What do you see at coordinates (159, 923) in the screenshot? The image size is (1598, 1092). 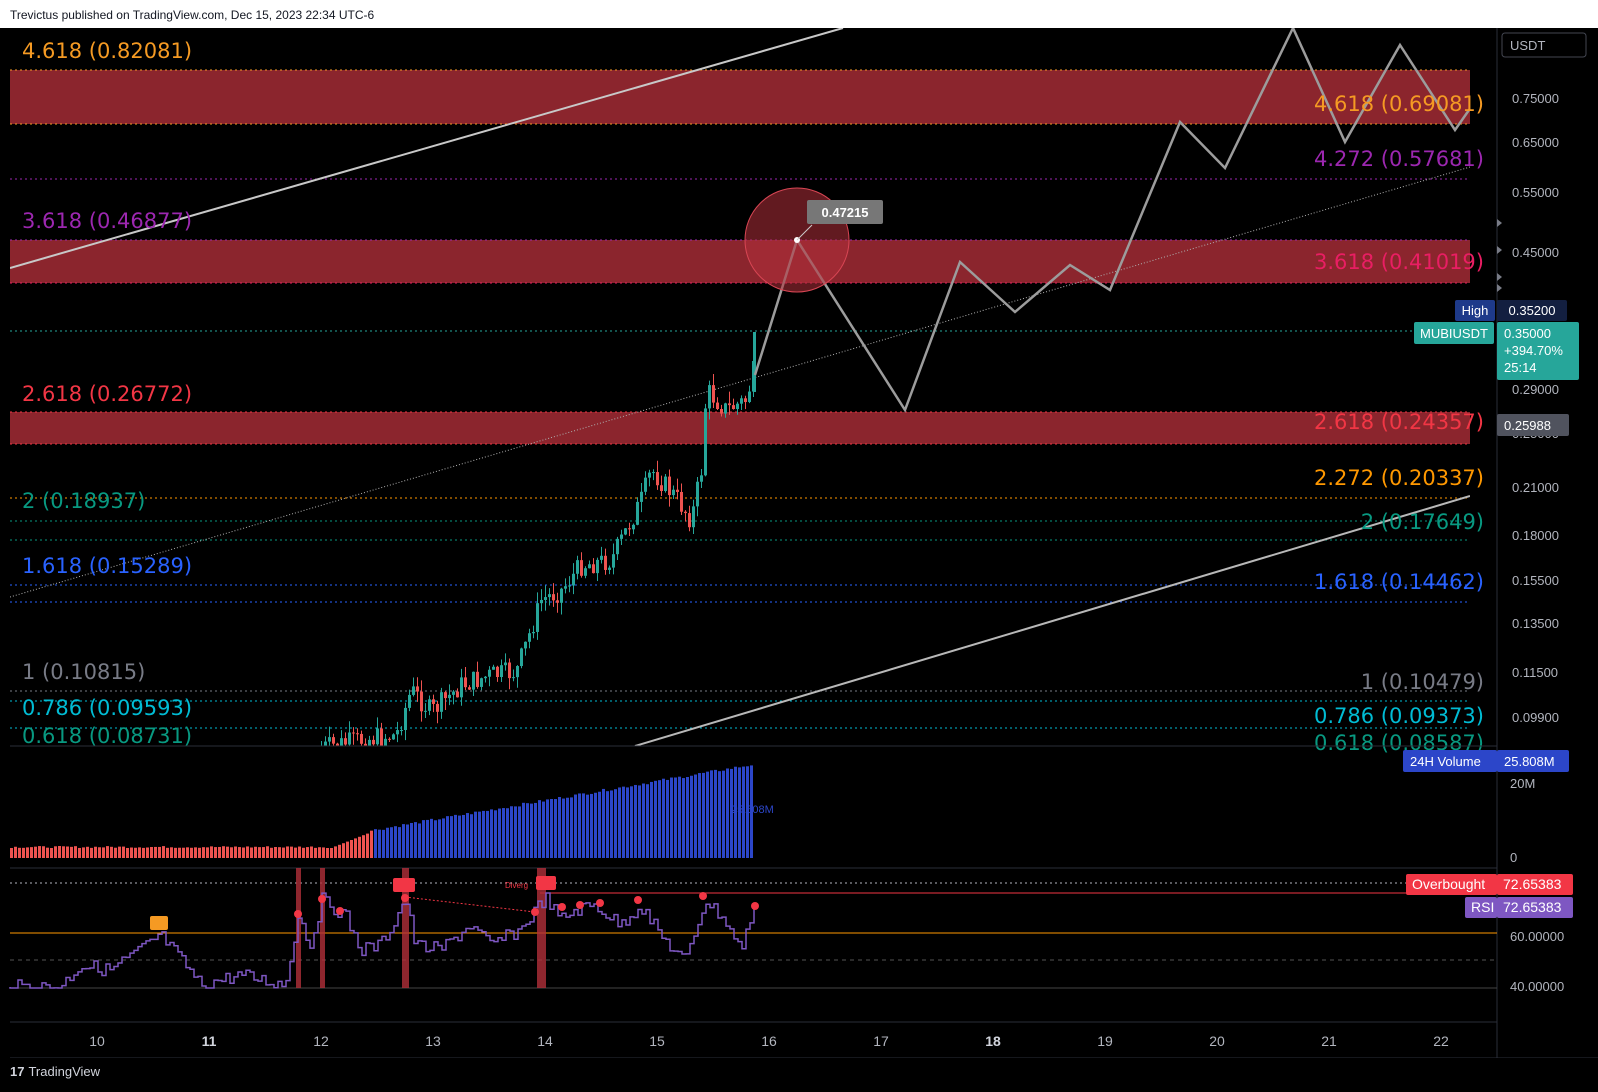 I see `rsi-signal-badge` at bounding box center [159, 923].